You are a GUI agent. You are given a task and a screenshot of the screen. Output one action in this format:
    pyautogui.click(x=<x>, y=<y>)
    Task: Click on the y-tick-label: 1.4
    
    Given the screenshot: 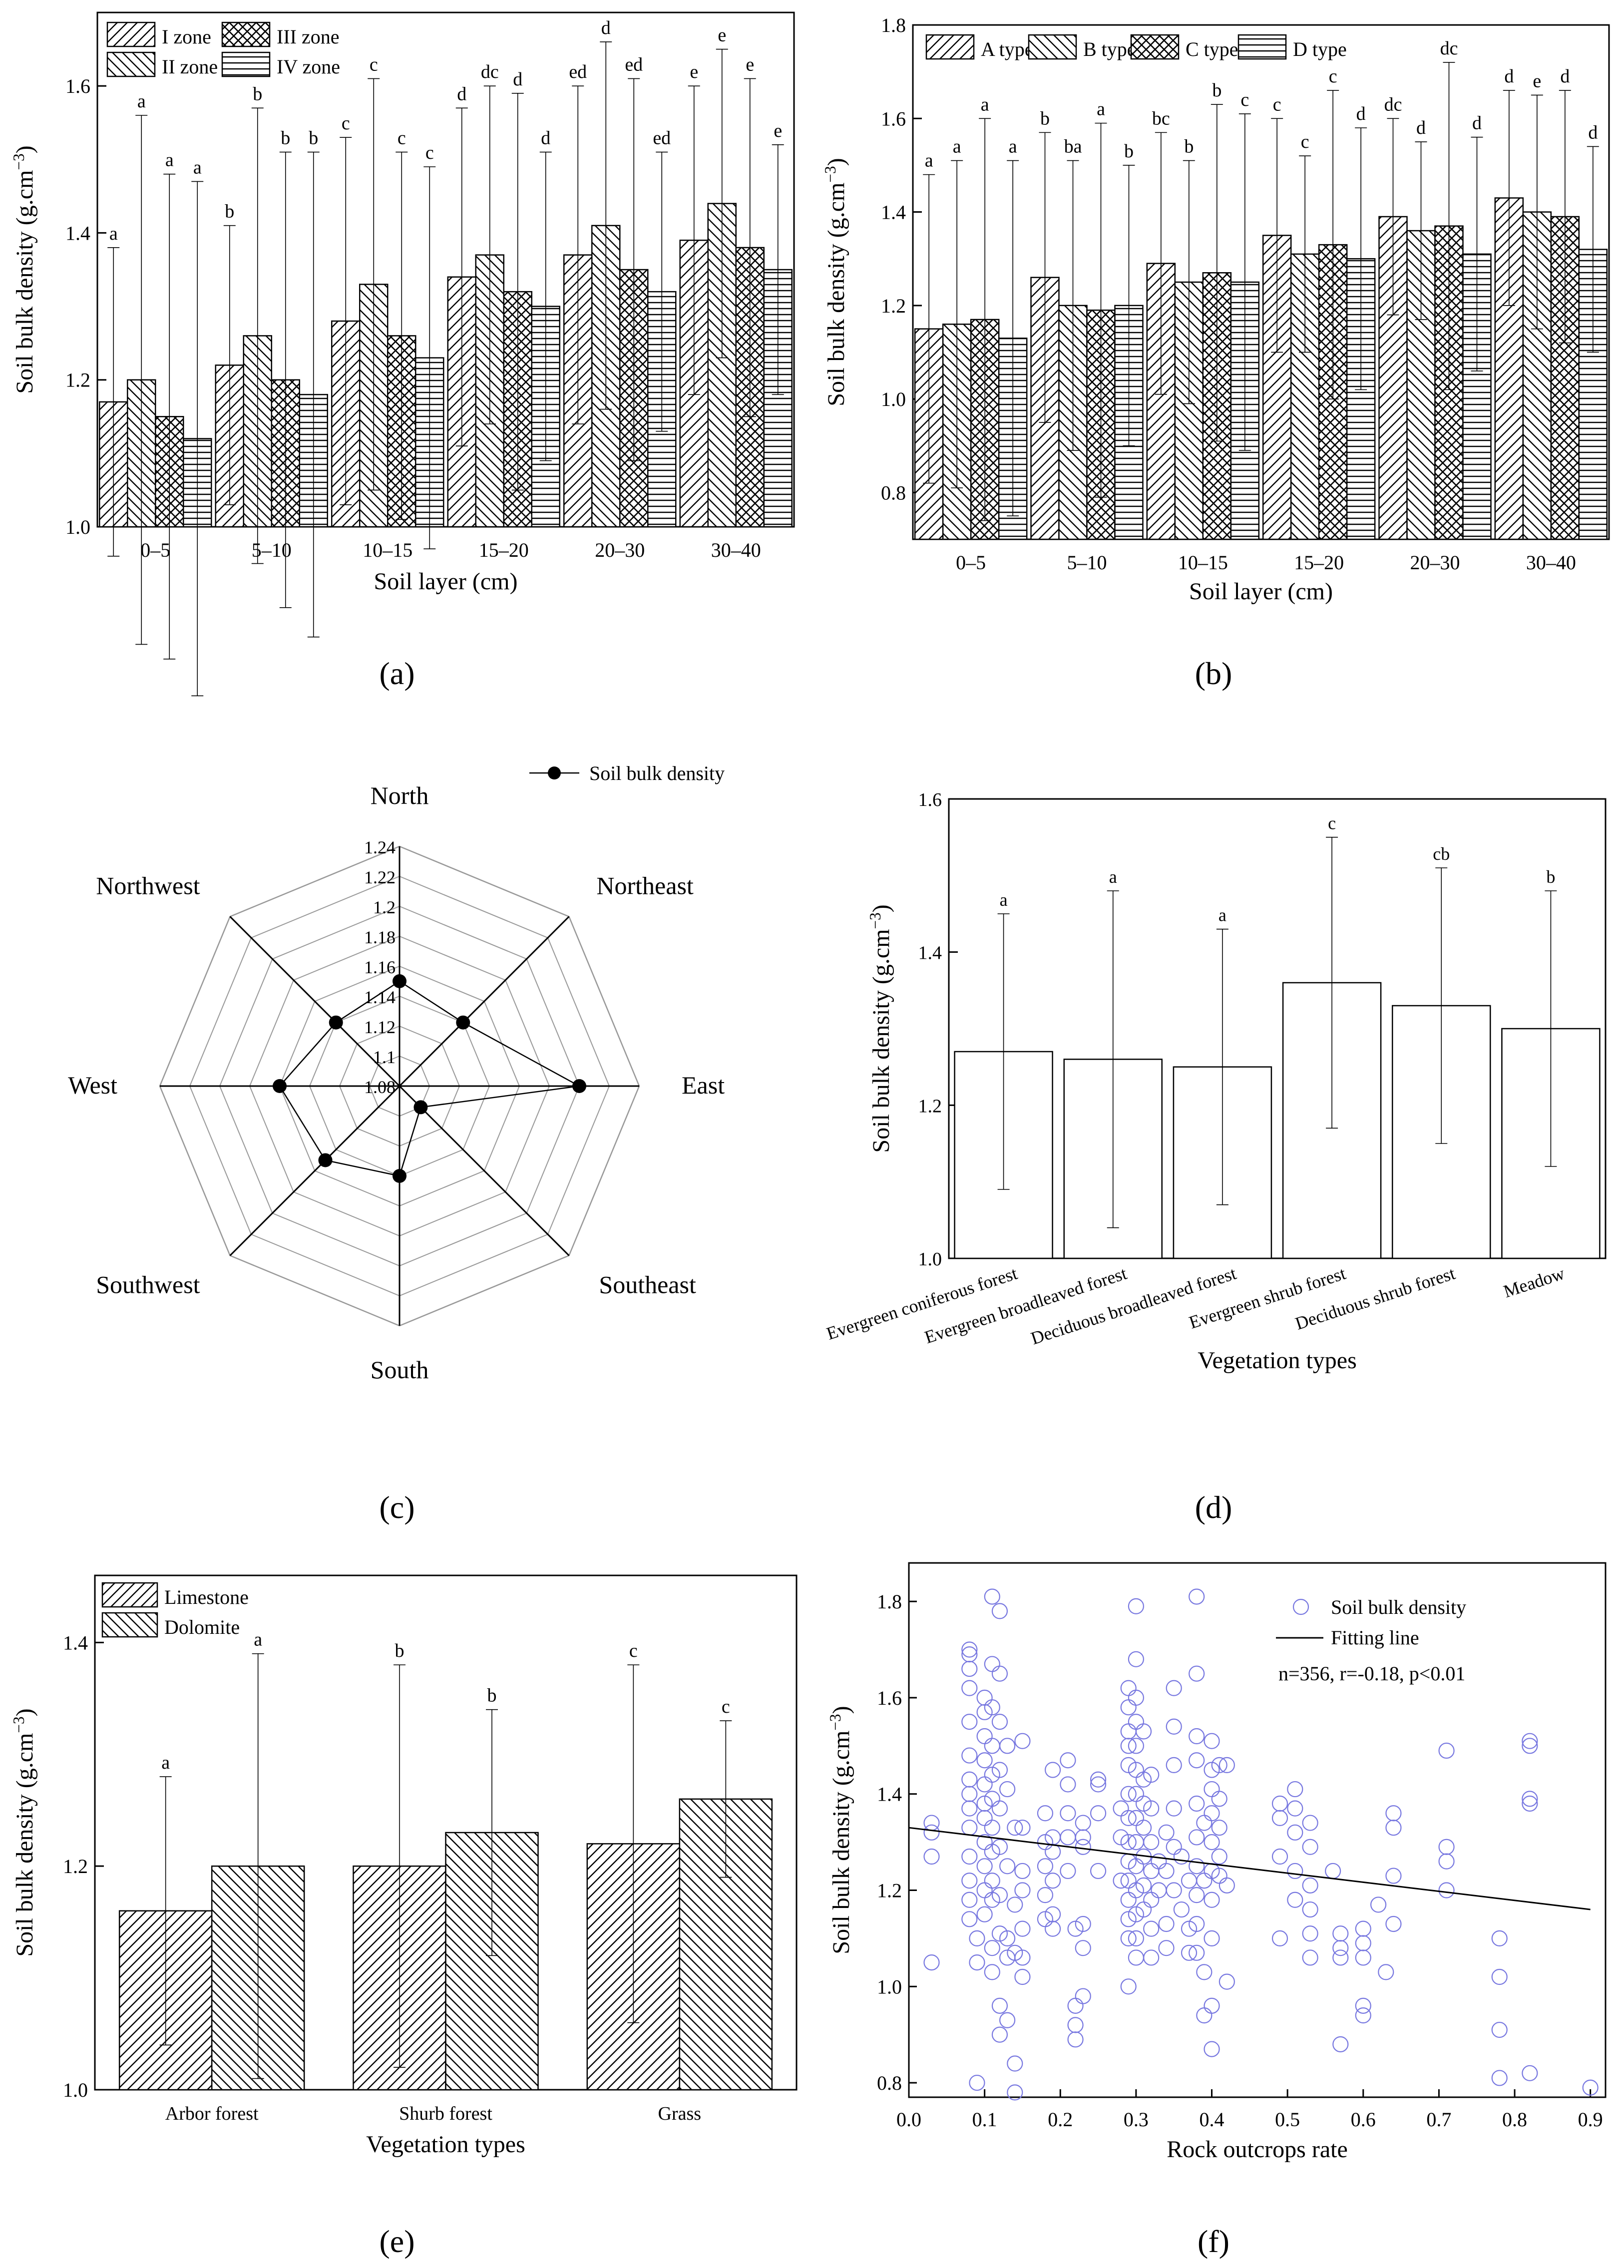 What is the action you would take?
    pyautogui.click(x=75, y=1643)
    